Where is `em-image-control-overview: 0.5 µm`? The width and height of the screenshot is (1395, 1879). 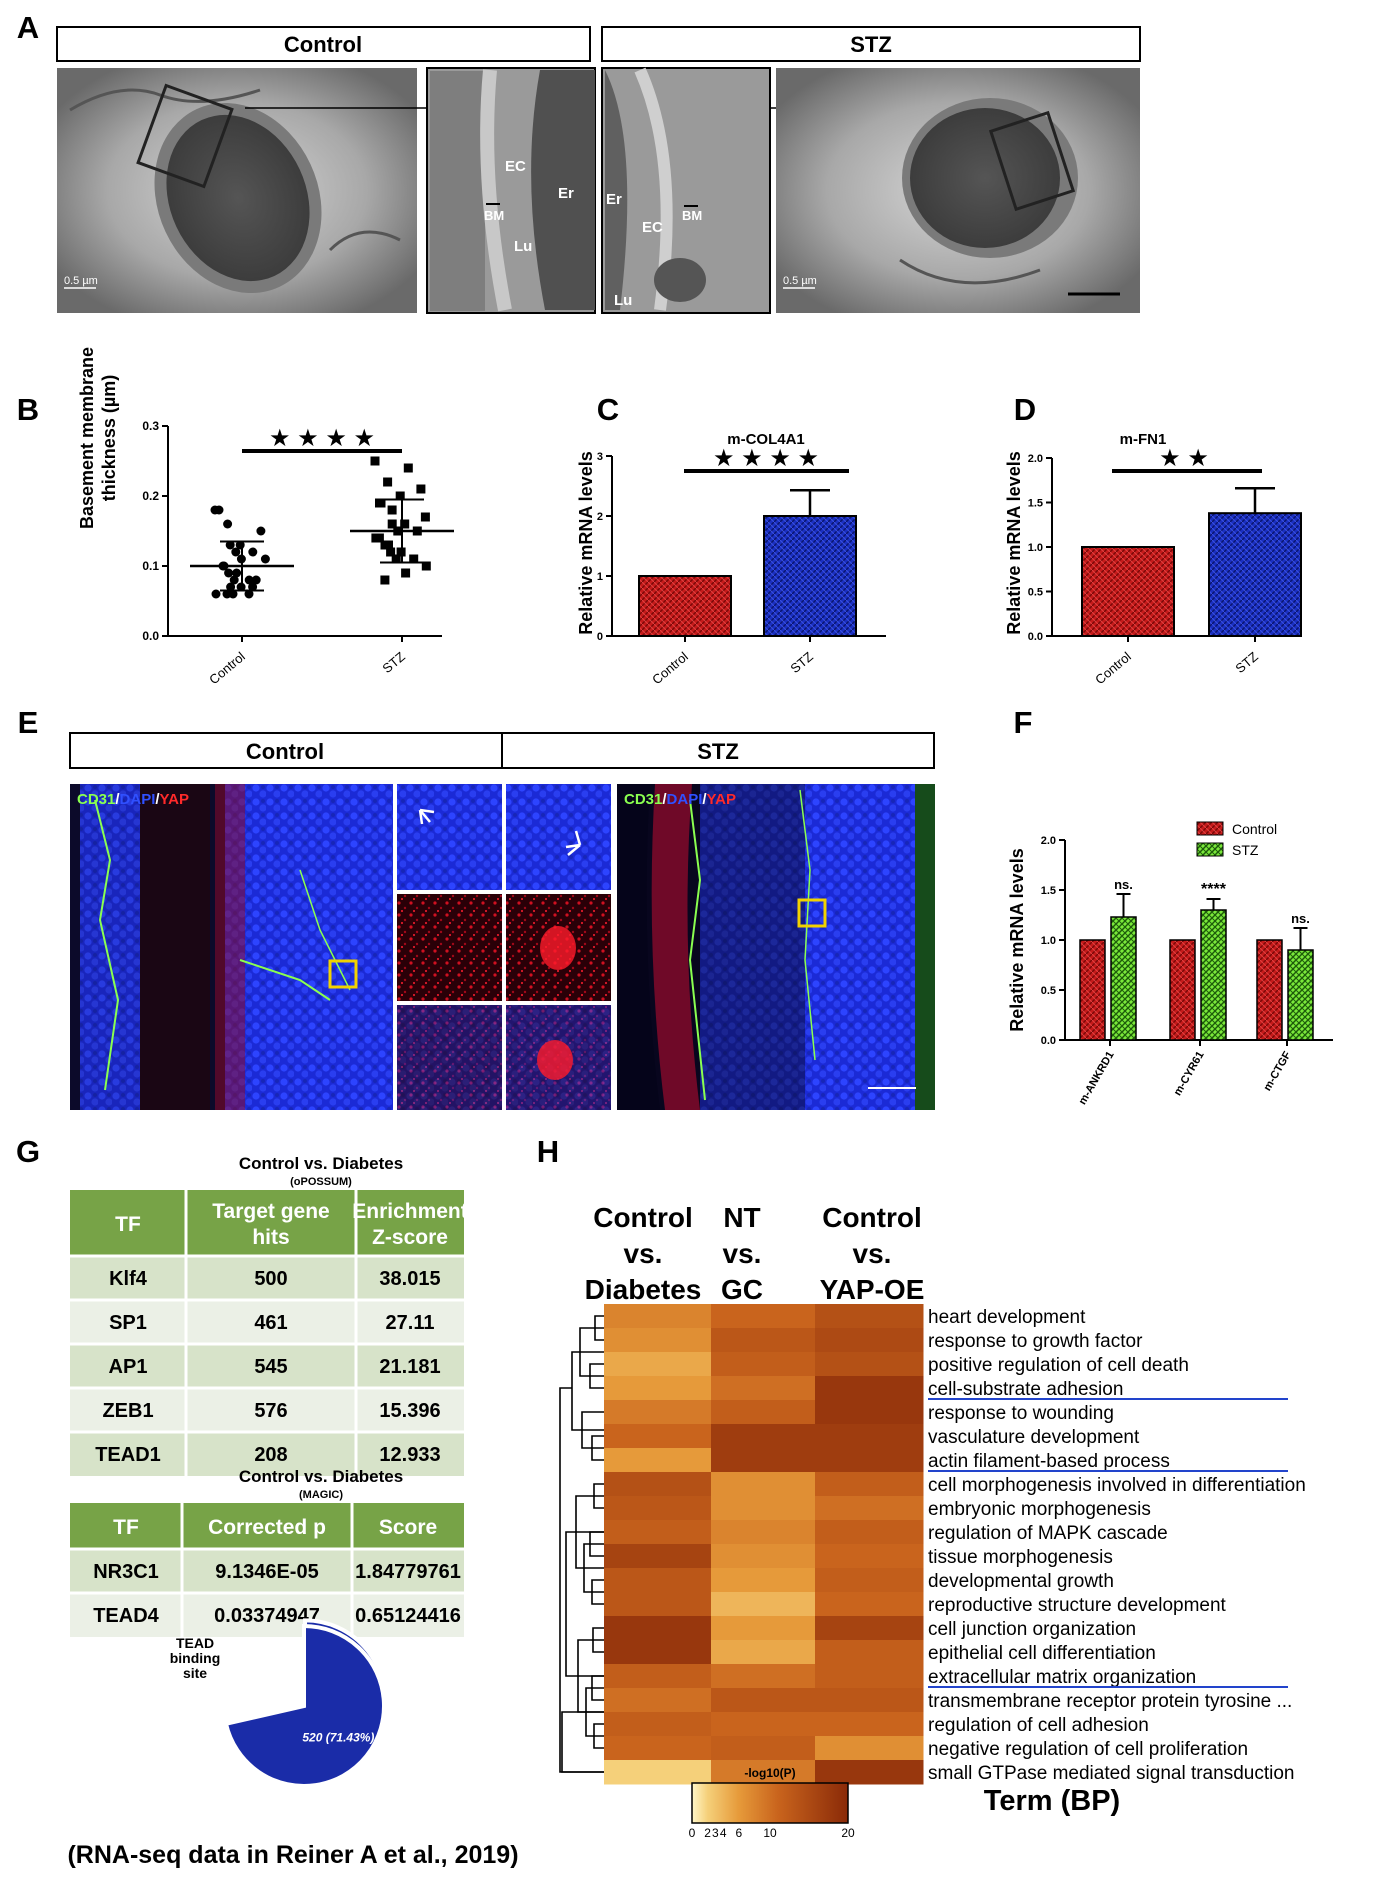 em-image-control-overview: 0.5 µm is located at coordinates (237, 190).